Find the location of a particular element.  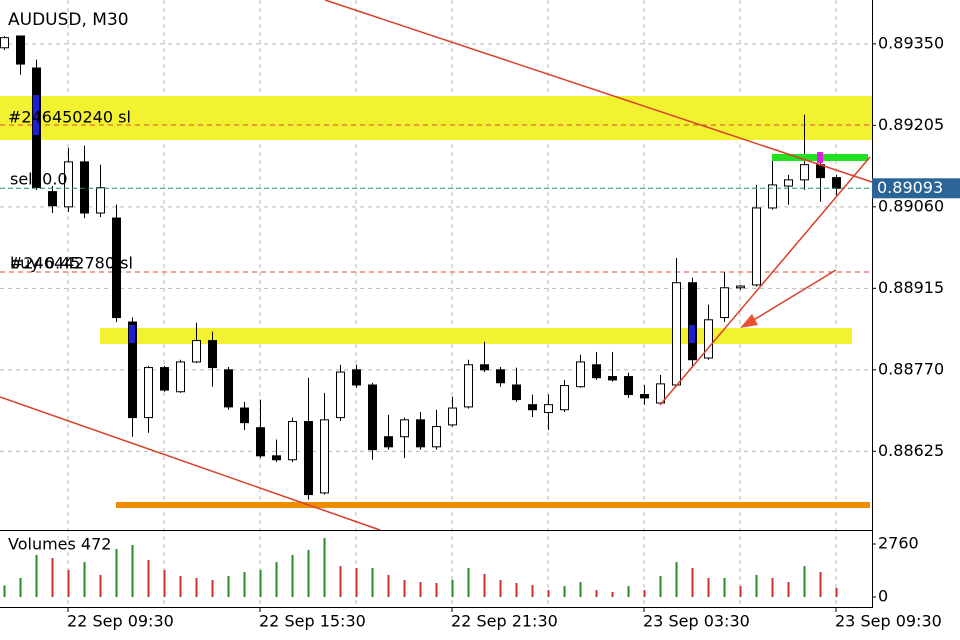

x-tick-label: 23 Sep 09:30 is located at coordinates (888, 621).